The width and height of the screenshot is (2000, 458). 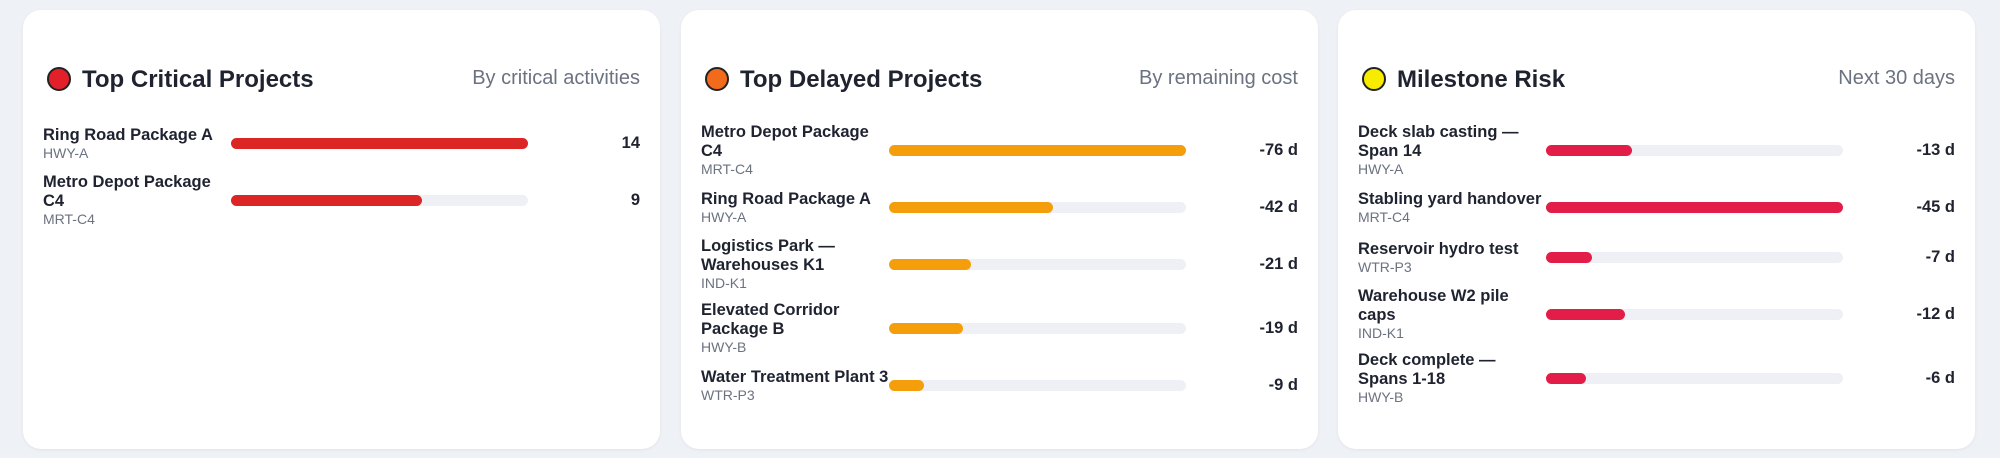 What do you see at coordinates (1481, 79) in the screenshot?
I see `panel-title: Milestone Risk` at bounding box center [1481, 79].